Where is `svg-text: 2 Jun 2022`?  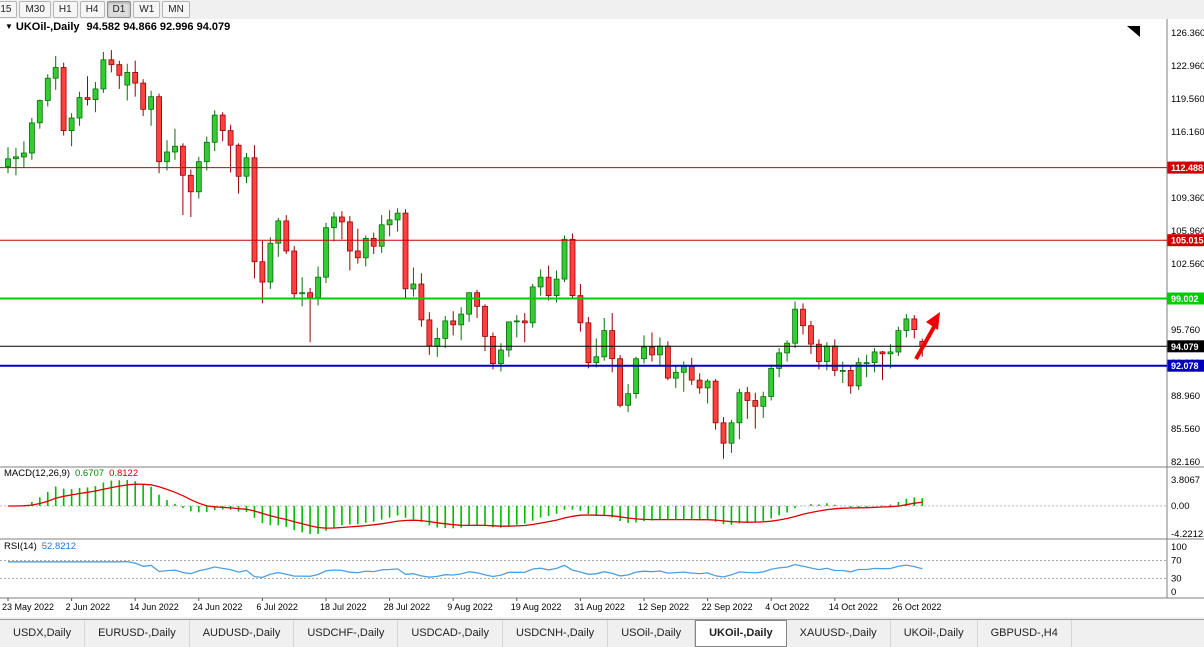
svg-text: 2 Jun 2022 is located at coordinates (88, 607).